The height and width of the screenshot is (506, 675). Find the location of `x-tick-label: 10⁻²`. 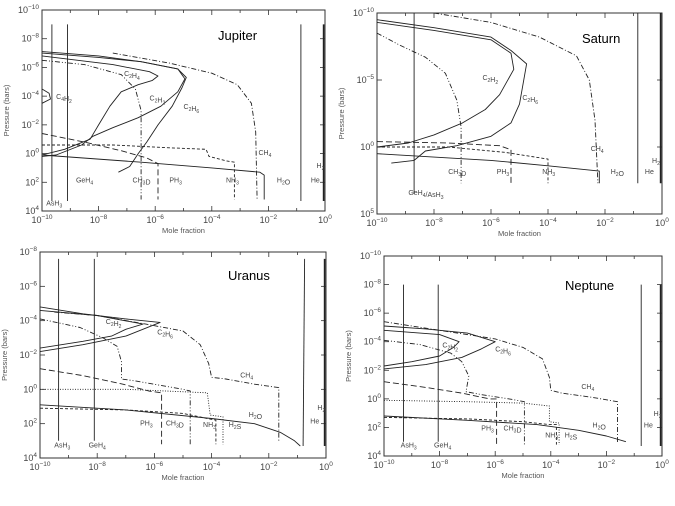

x-tick-label: 10⁻² is located at coordinates (605, 222).